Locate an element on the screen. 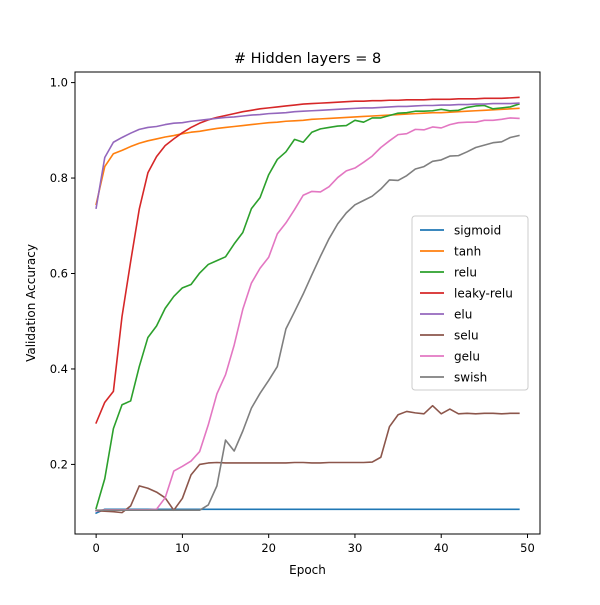 This screenshot has width=600, height=605. y-tick-label: 0.6 is located at coordinates (59, 274).